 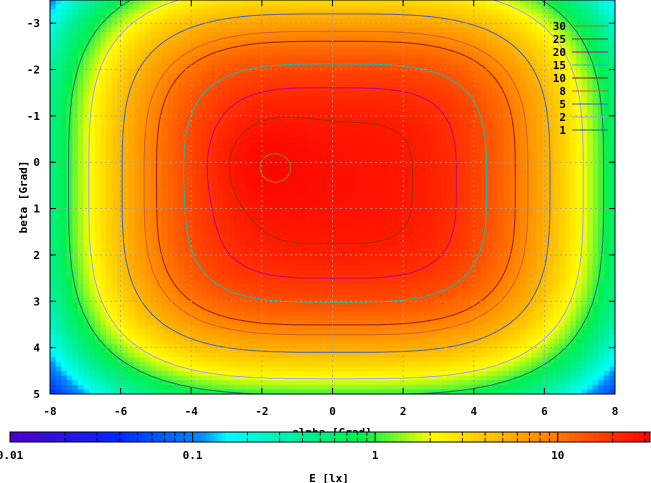 What do you see at coordinates (36, 301) in the screenshot?
I see `y-tick-label: 3` at bounding box center [36, 301].